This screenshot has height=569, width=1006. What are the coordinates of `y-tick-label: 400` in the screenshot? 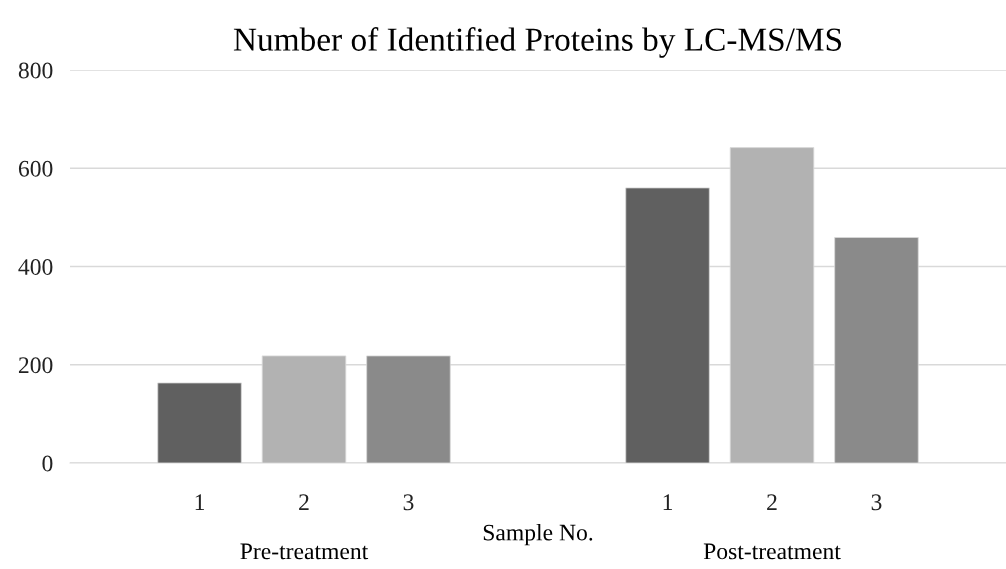 It's located at (35, 266).